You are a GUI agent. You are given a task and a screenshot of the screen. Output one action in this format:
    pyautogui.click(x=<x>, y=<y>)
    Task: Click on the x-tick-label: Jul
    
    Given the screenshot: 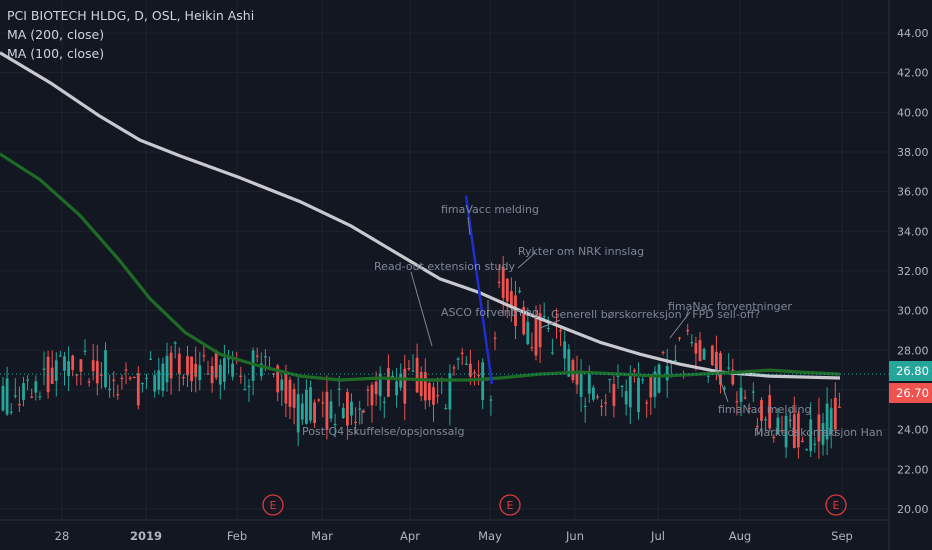 What is the action you would take?
    pyautogui.click(x=657, y=536)
    